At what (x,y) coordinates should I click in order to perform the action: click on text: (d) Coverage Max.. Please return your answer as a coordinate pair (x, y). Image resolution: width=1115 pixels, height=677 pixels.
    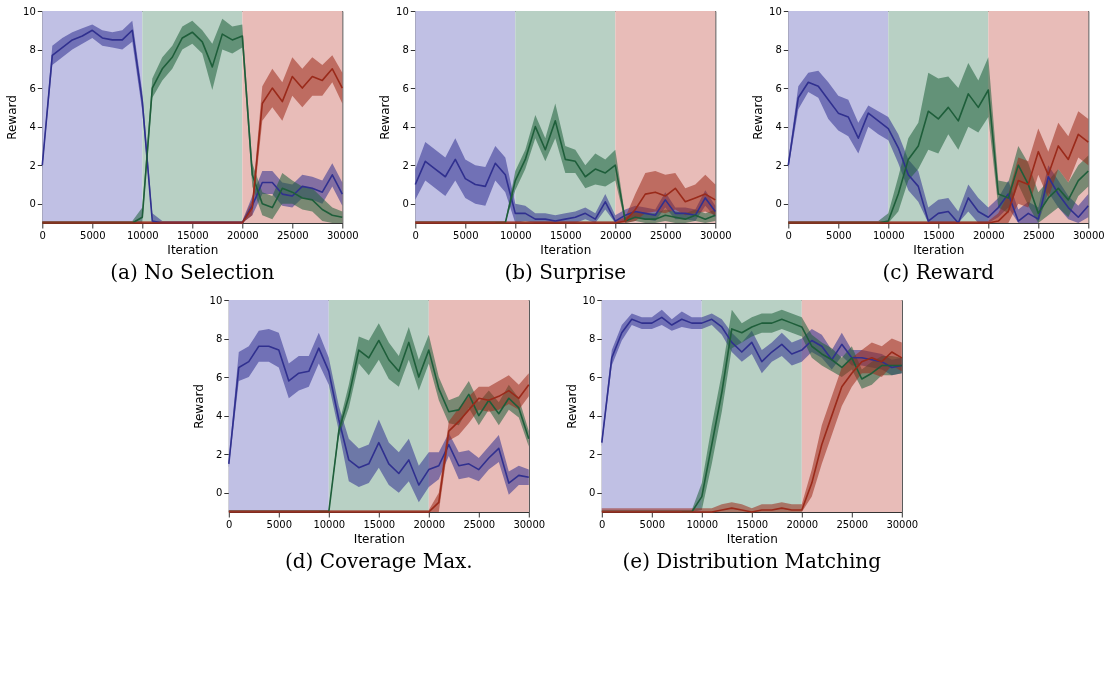
    Looking at the image, I should click on (378, 561).